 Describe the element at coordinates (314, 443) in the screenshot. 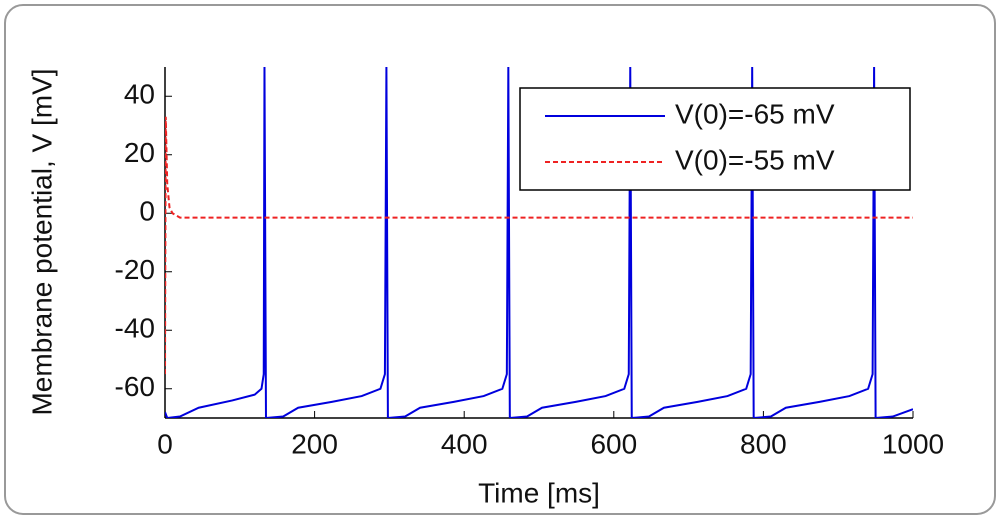

I see `x-tick-label: 200` at that location.